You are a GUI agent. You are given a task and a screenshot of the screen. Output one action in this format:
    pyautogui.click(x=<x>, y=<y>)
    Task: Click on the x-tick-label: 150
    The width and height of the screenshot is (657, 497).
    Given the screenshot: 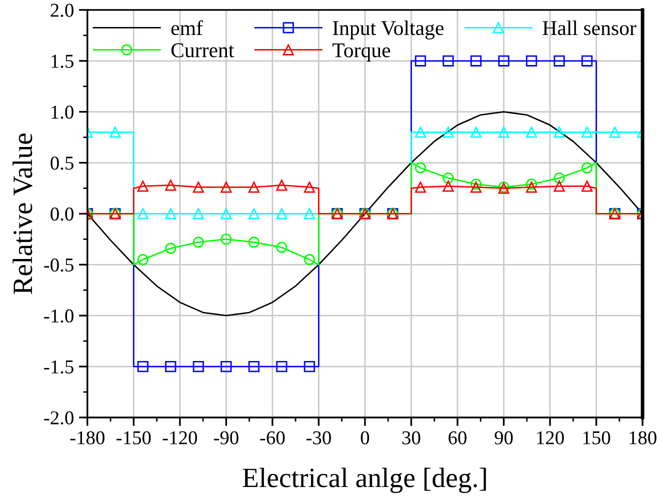 What is the action you would take?
    pyautogui.click(x=596, y=437)
    